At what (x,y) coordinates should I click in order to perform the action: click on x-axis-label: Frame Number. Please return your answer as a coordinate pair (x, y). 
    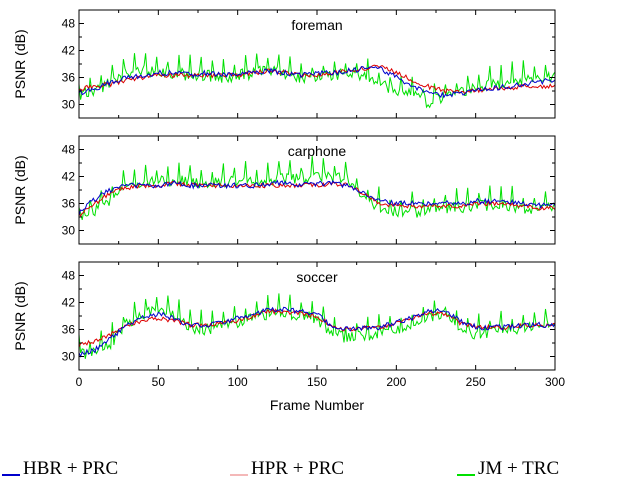
    Looking at the image, I should click on (317, 405).